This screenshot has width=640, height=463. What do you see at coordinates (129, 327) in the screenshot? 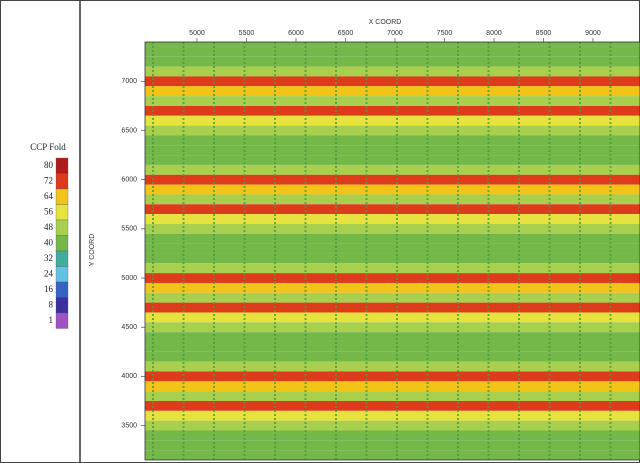
I see `y-tick-label: 4500` at bounding box center [129, 327].